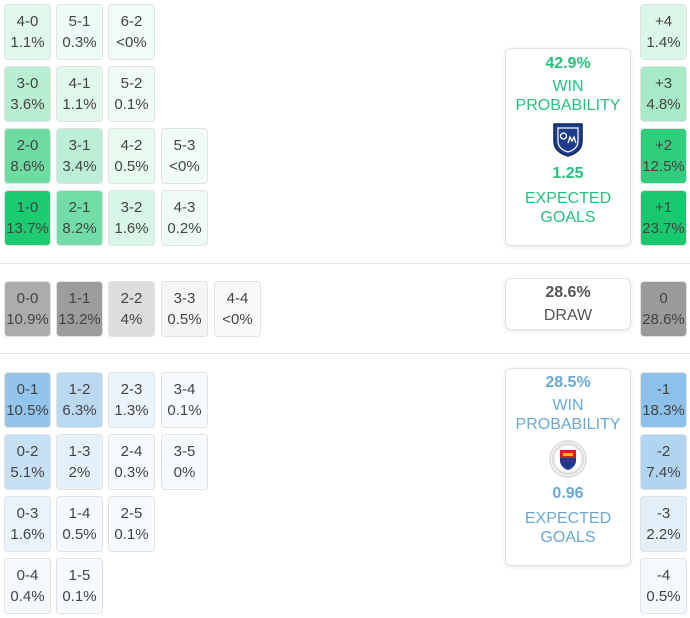  I want to click on home-scoreline-cell: 4-2 0.5%, so click(131, 156).